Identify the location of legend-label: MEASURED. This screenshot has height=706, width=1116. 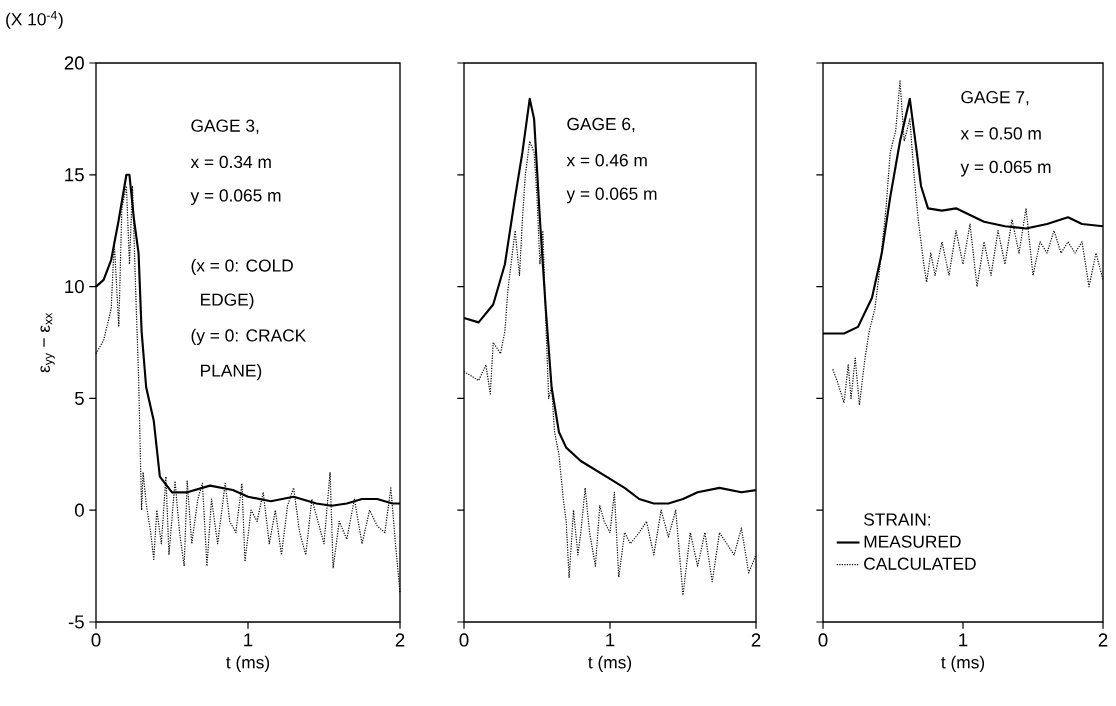
(912, 541).